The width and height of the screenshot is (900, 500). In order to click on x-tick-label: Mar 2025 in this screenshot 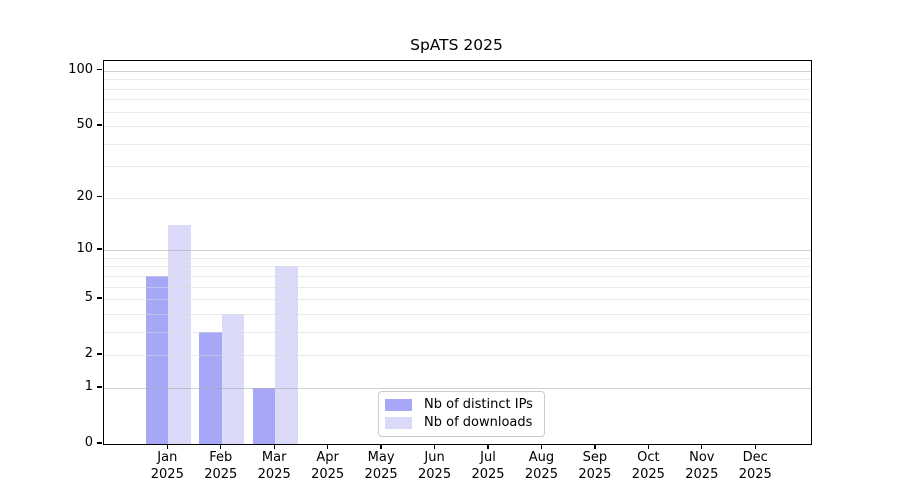, I will do `click(274, 466)`.